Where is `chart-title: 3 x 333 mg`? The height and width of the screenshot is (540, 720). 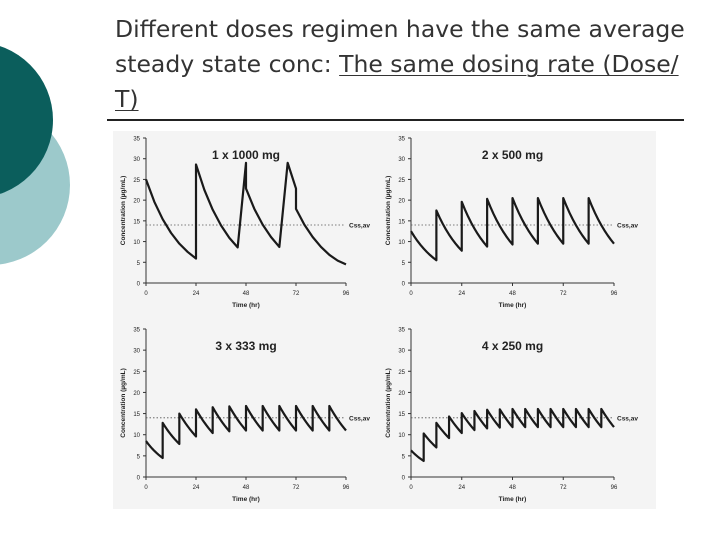 chart-title: 3 x 333 mg is located at coordinates (245, 346).